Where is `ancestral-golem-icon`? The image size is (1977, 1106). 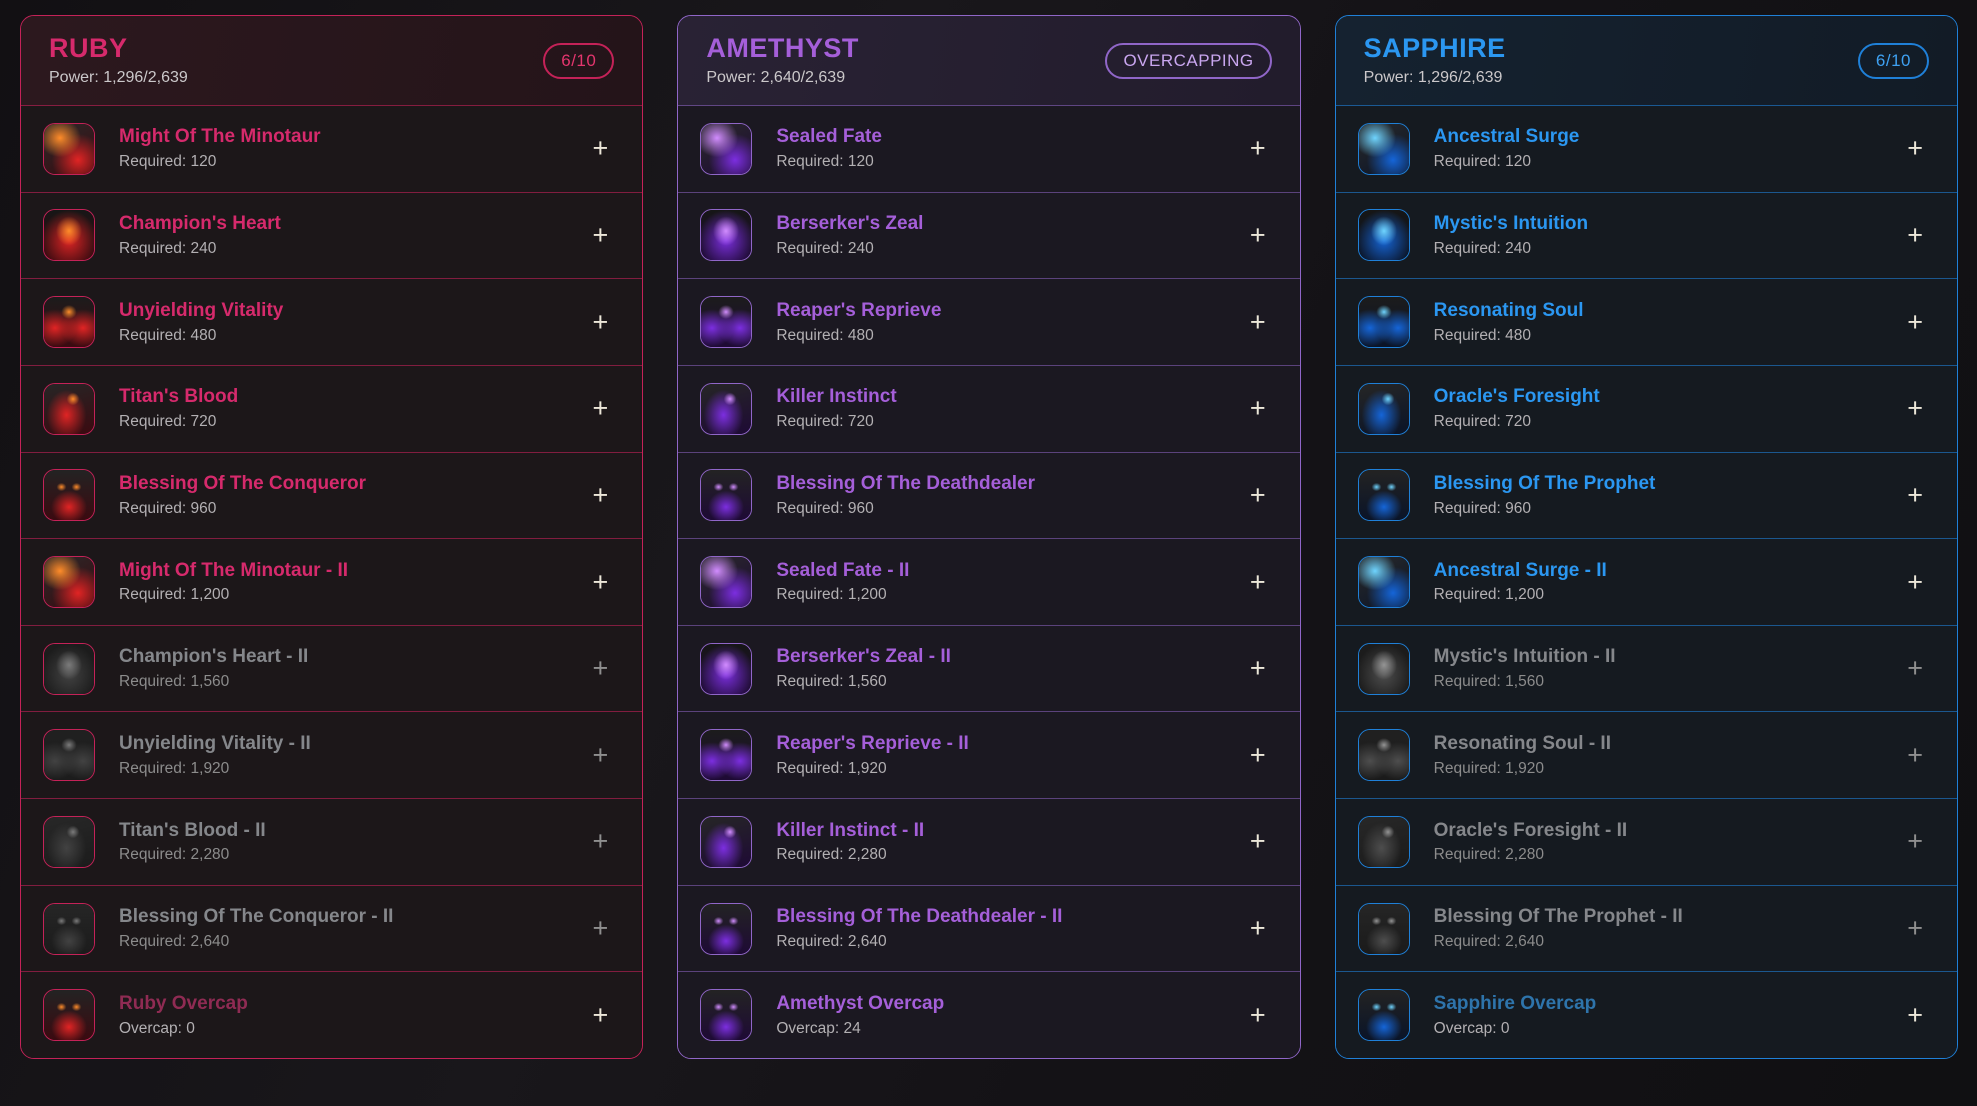
ancestral-golem-icon is located at coordinates (1383, 582).